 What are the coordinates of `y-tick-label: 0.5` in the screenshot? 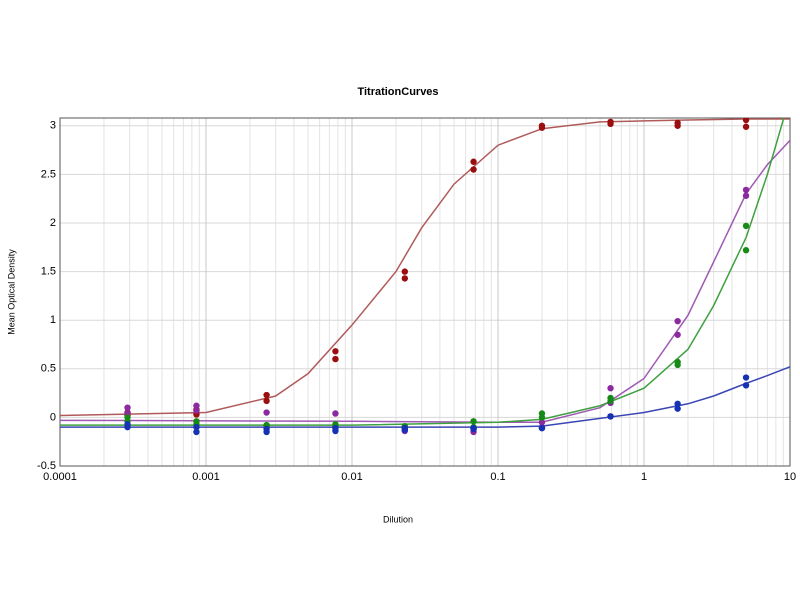 It's located at (48, 369).